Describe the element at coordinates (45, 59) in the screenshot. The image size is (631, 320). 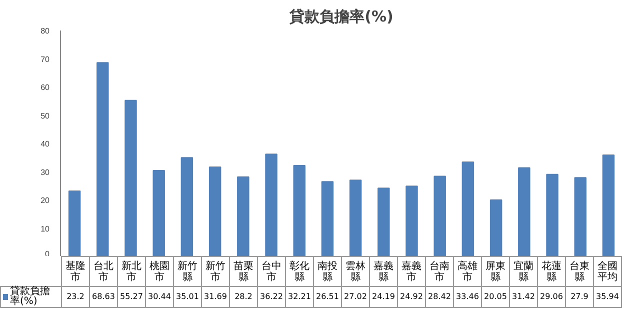
I see `y-tick-label: 70` at that location.